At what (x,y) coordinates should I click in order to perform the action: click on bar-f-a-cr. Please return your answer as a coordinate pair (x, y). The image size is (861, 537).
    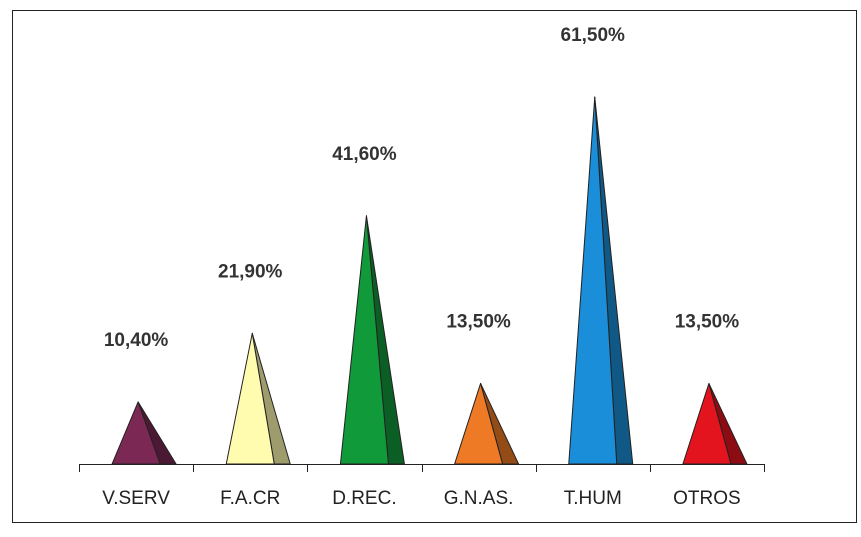
    Looking at the image, I should click on (258, 398).